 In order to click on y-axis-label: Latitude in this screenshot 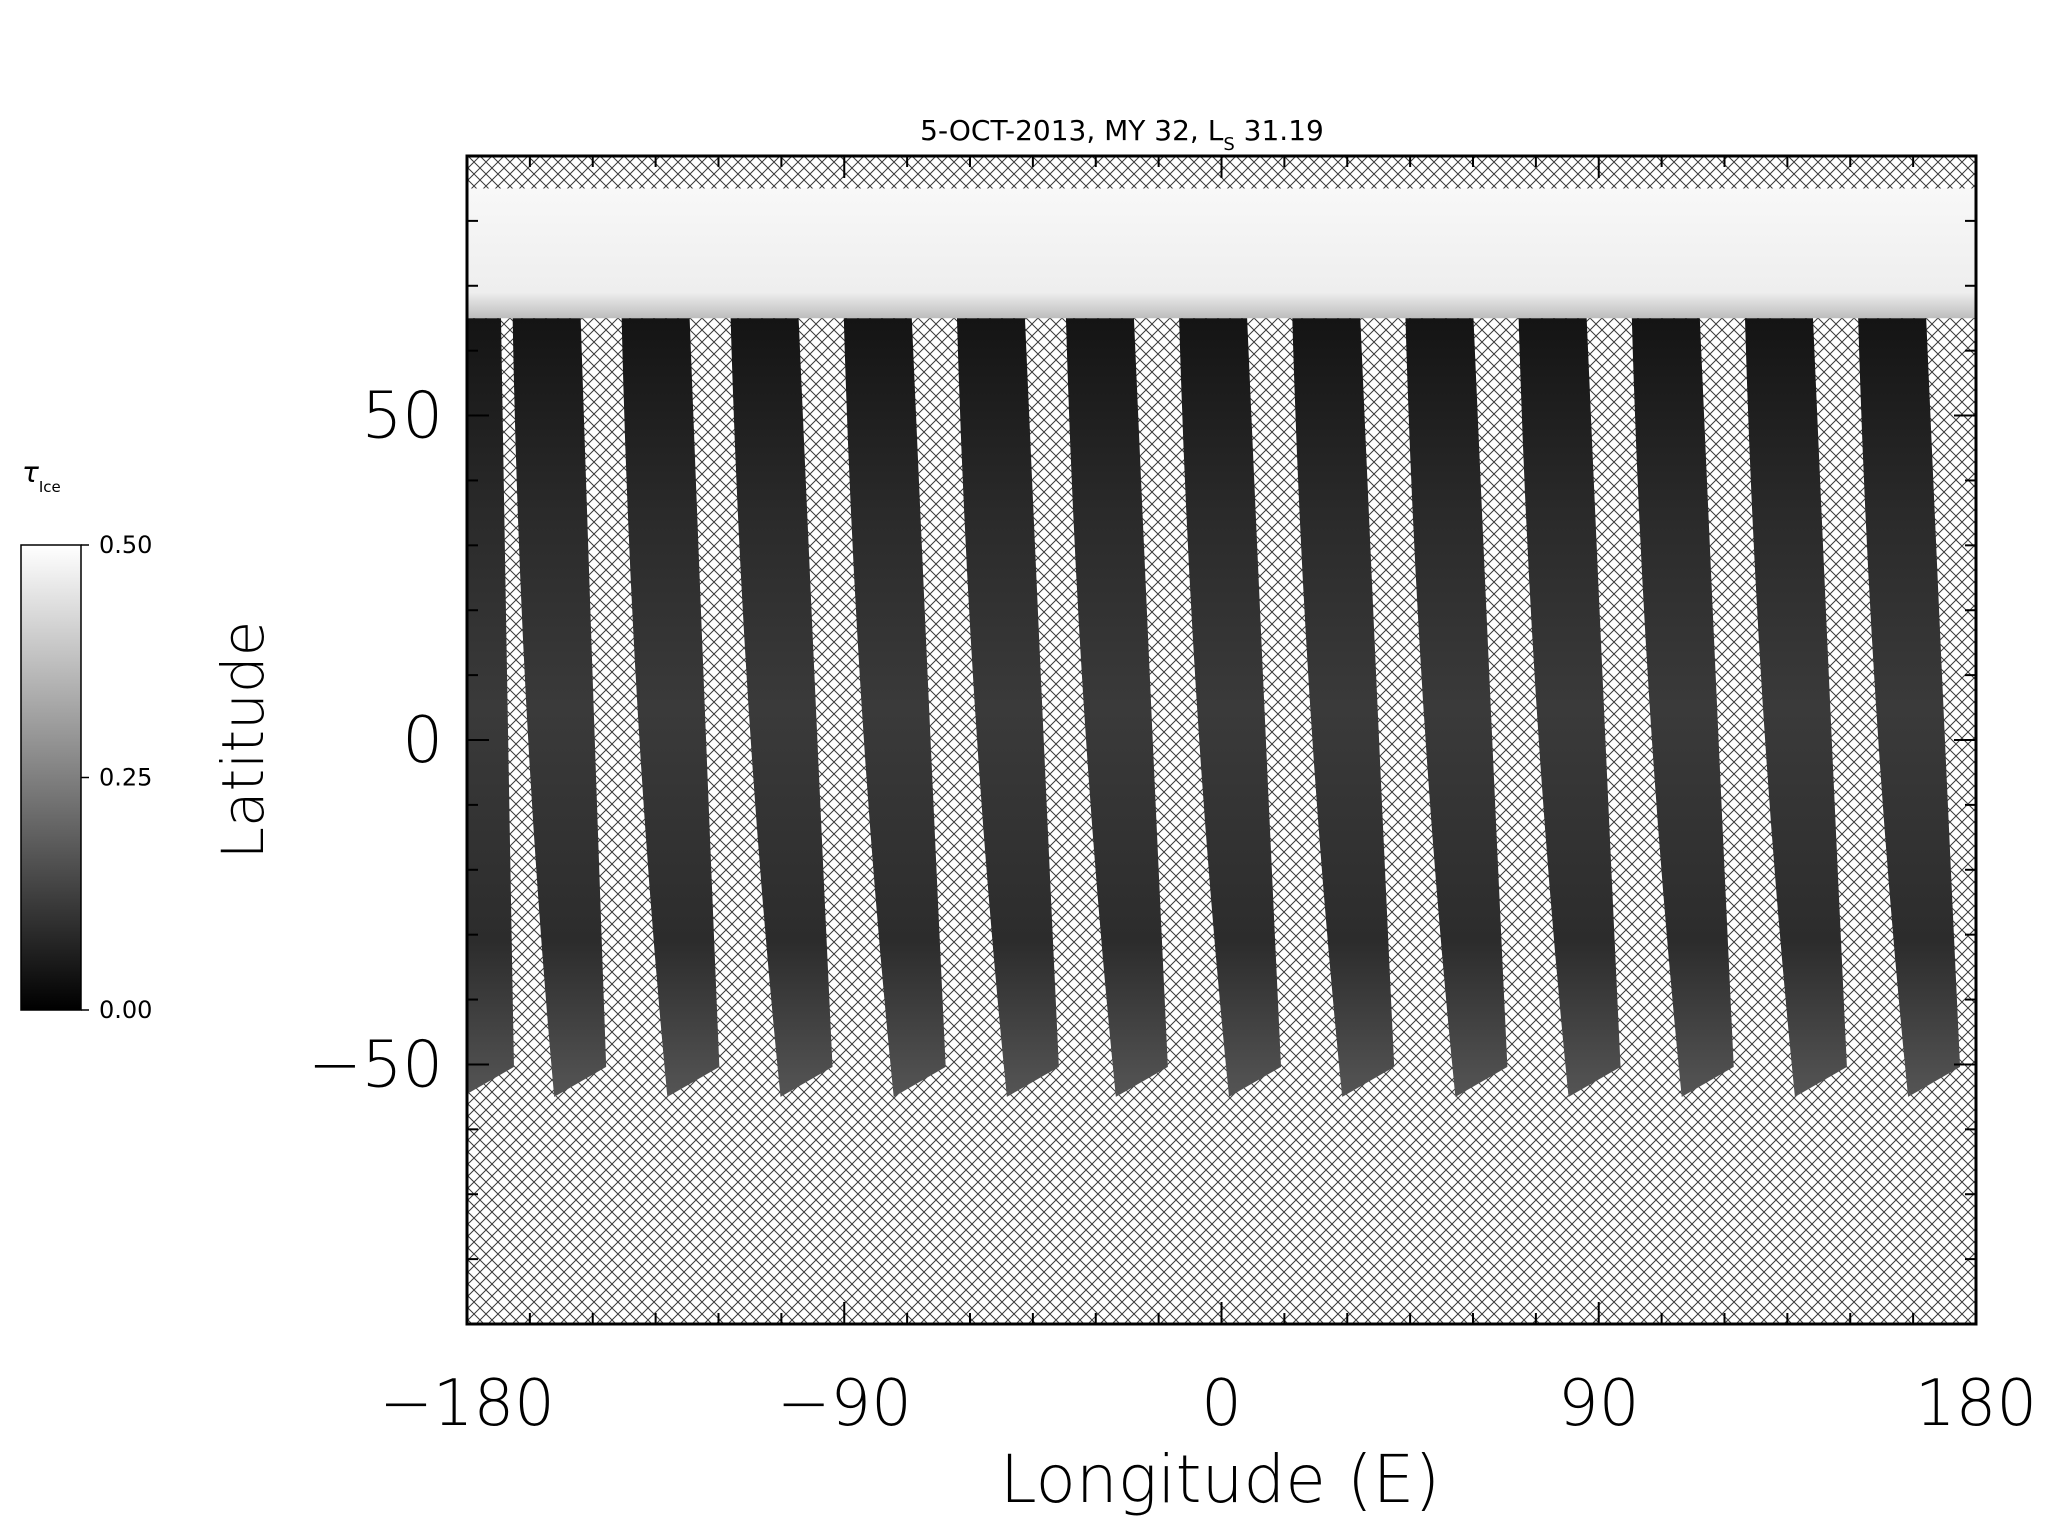, I will do `click(243, 740)`.